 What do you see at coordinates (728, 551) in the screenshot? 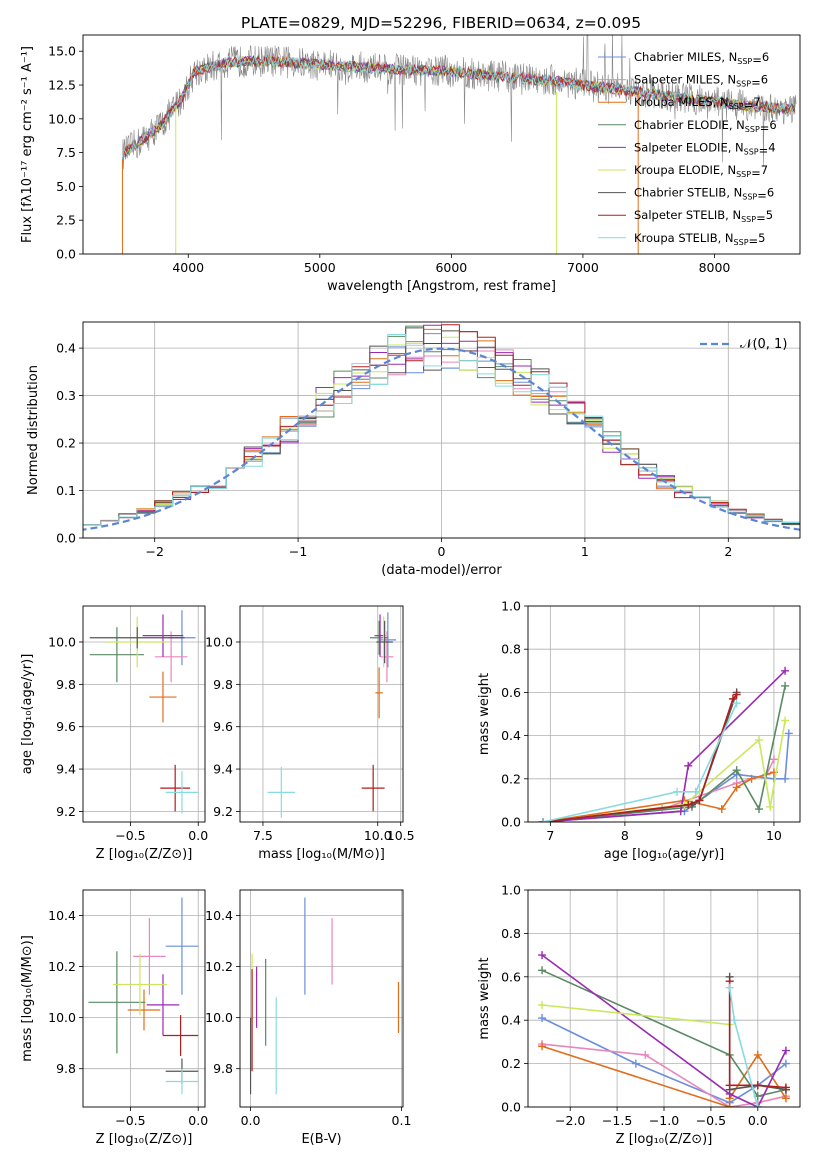
I see `x-tick-label: 2` at bounding box center [728, 551].